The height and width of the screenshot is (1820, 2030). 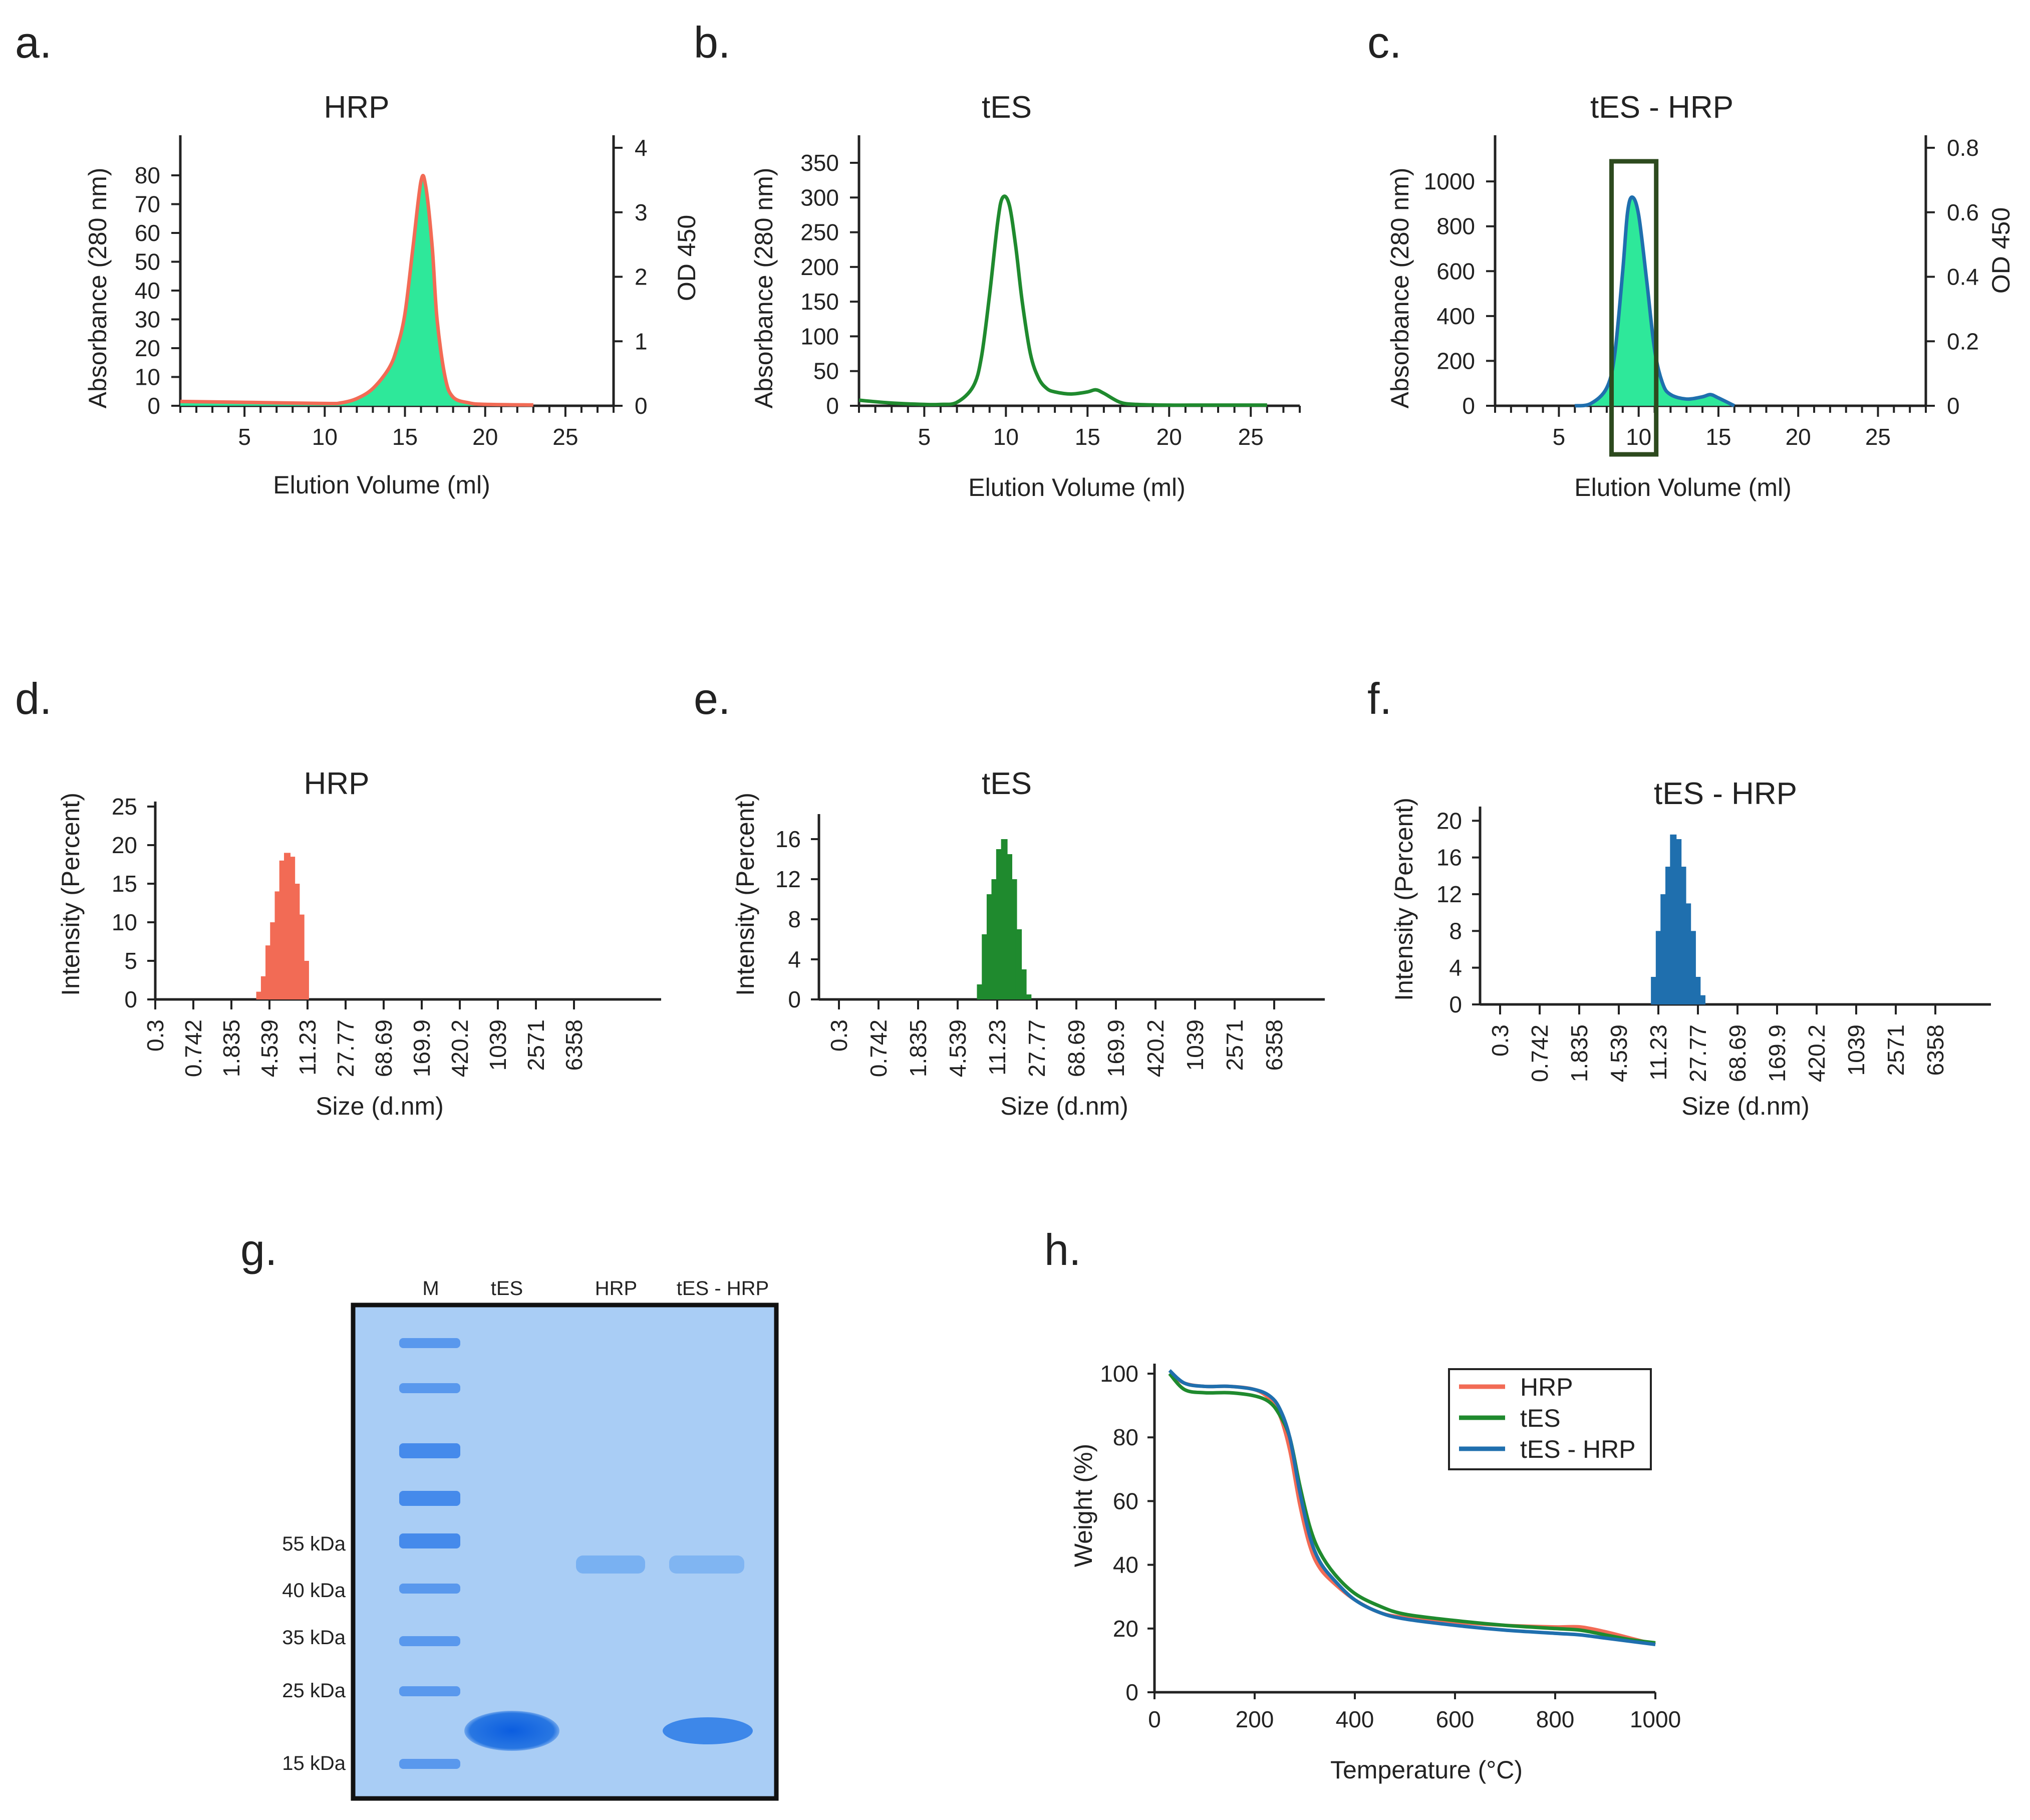 I want to click on series-line-a, so click(x=357, y=290).